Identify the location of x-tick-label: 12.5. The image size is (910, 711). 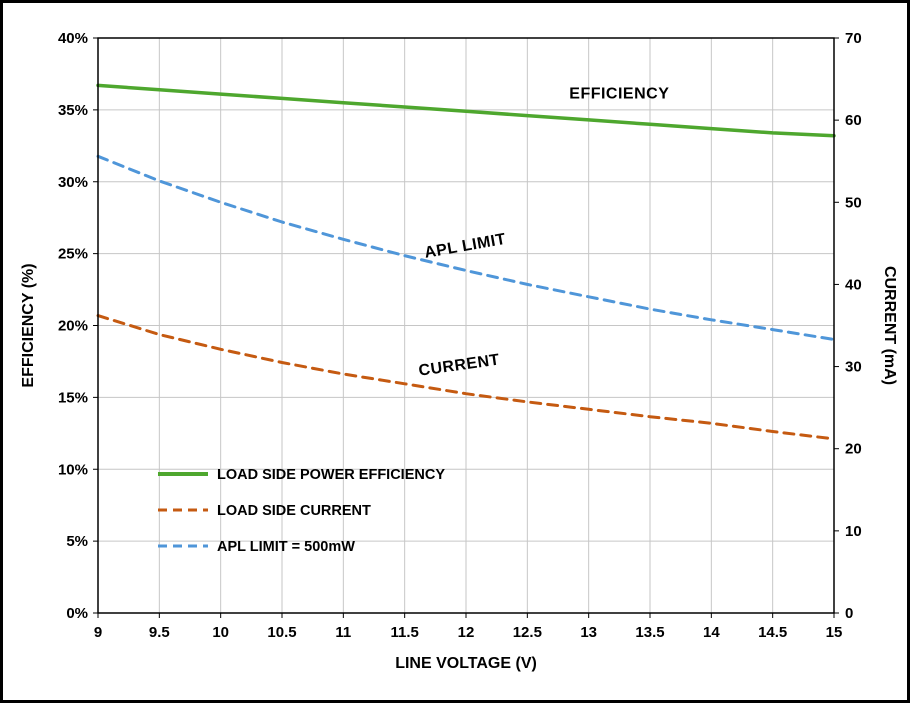
(527, 632).